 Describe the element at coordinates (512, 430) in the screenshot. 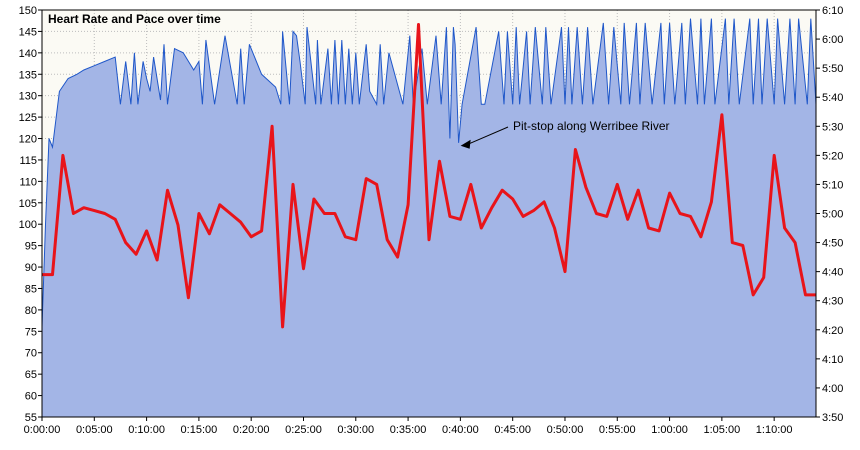

I see `x-tick-label: 0:45:00` at that location.